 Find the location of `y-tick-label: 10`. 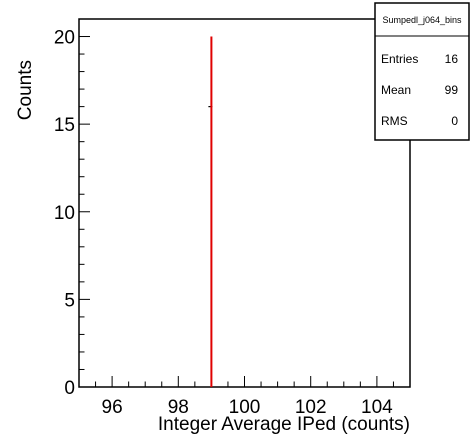

y-tick-label: 10 is located at coordinates (64, 213).